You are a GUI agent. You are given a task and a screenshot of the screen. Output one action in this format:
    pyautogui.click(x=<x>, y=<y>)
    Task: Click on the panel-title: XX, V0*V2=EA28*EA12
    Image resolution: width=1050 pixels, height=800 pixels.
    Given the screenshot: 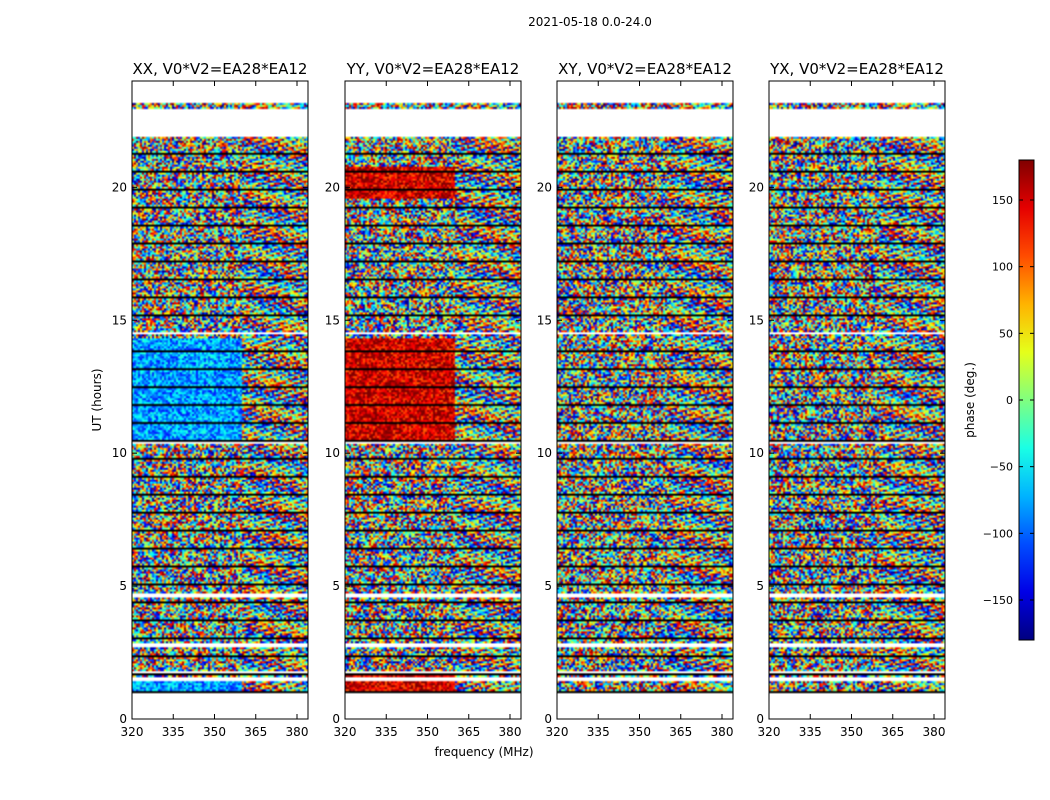 What is the action you would take?
    pyautogui.click(x=220, y=69)
    